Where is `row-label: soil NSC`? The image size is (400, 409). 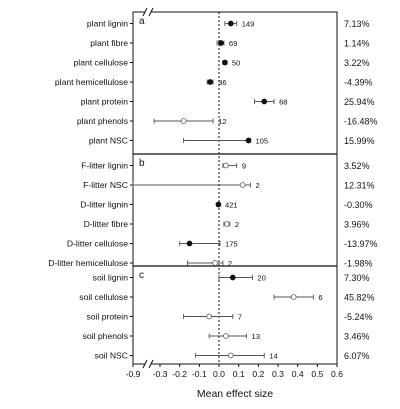
row-label: soil NSC is located at coordinates (111, 356).